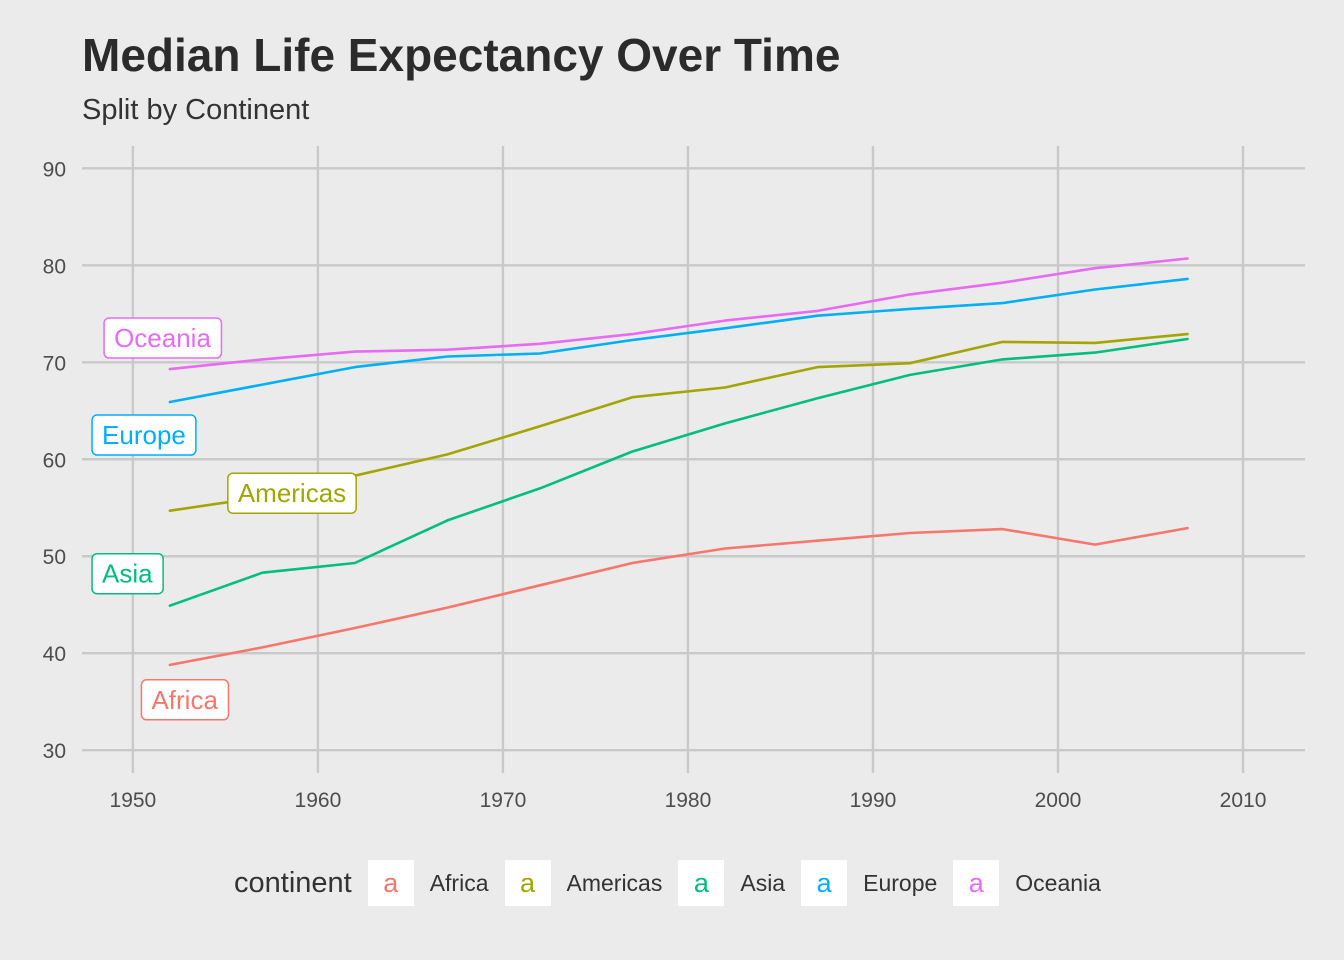 Image resolution: width=1344 pixels, height=960 pixels. I want to click on legend-item-asia: a Asia, so click(731, 883).